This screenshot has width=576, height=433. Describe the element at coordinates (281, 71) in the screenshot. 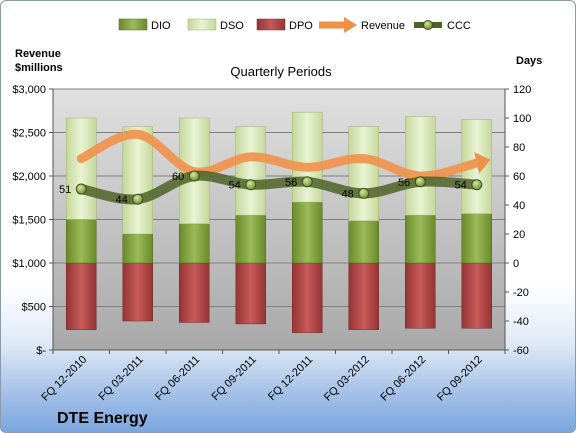

I see `chart-title: Quarterly Periods` at that location.